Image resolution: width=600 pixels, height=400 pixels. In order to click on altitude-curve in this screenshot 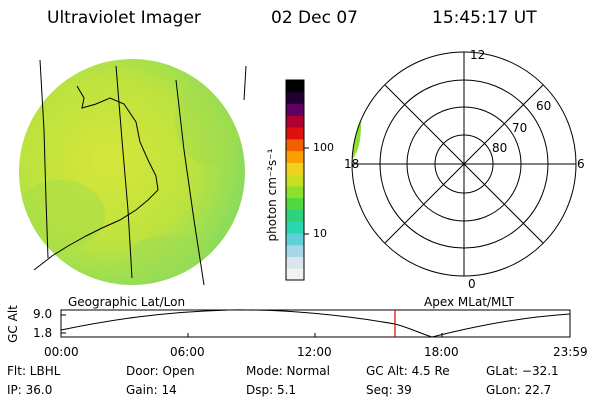, I will do `click(315, 323)`.